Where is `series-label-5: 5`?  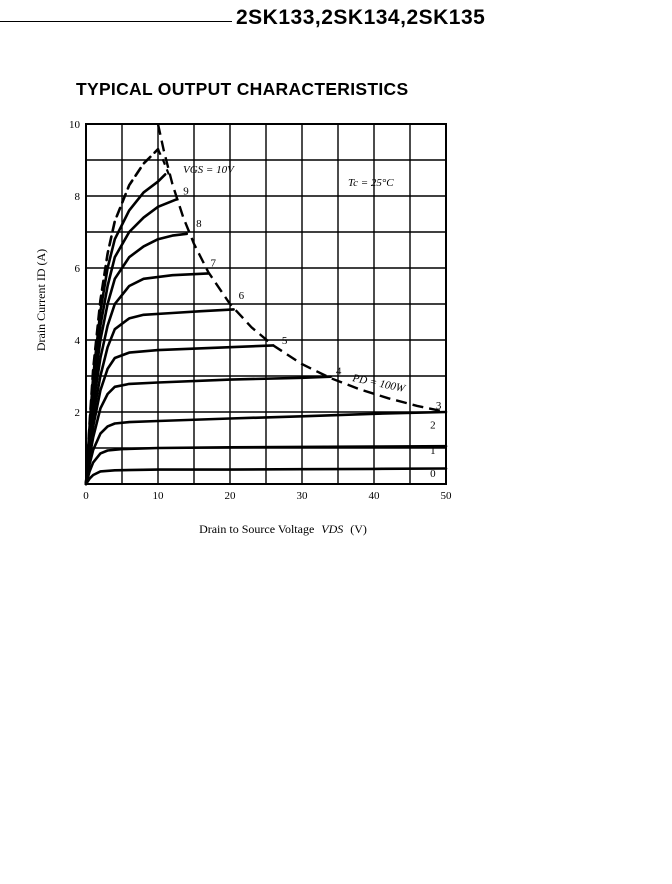 series-label-5: 5 is located at coordinates (285, 341).